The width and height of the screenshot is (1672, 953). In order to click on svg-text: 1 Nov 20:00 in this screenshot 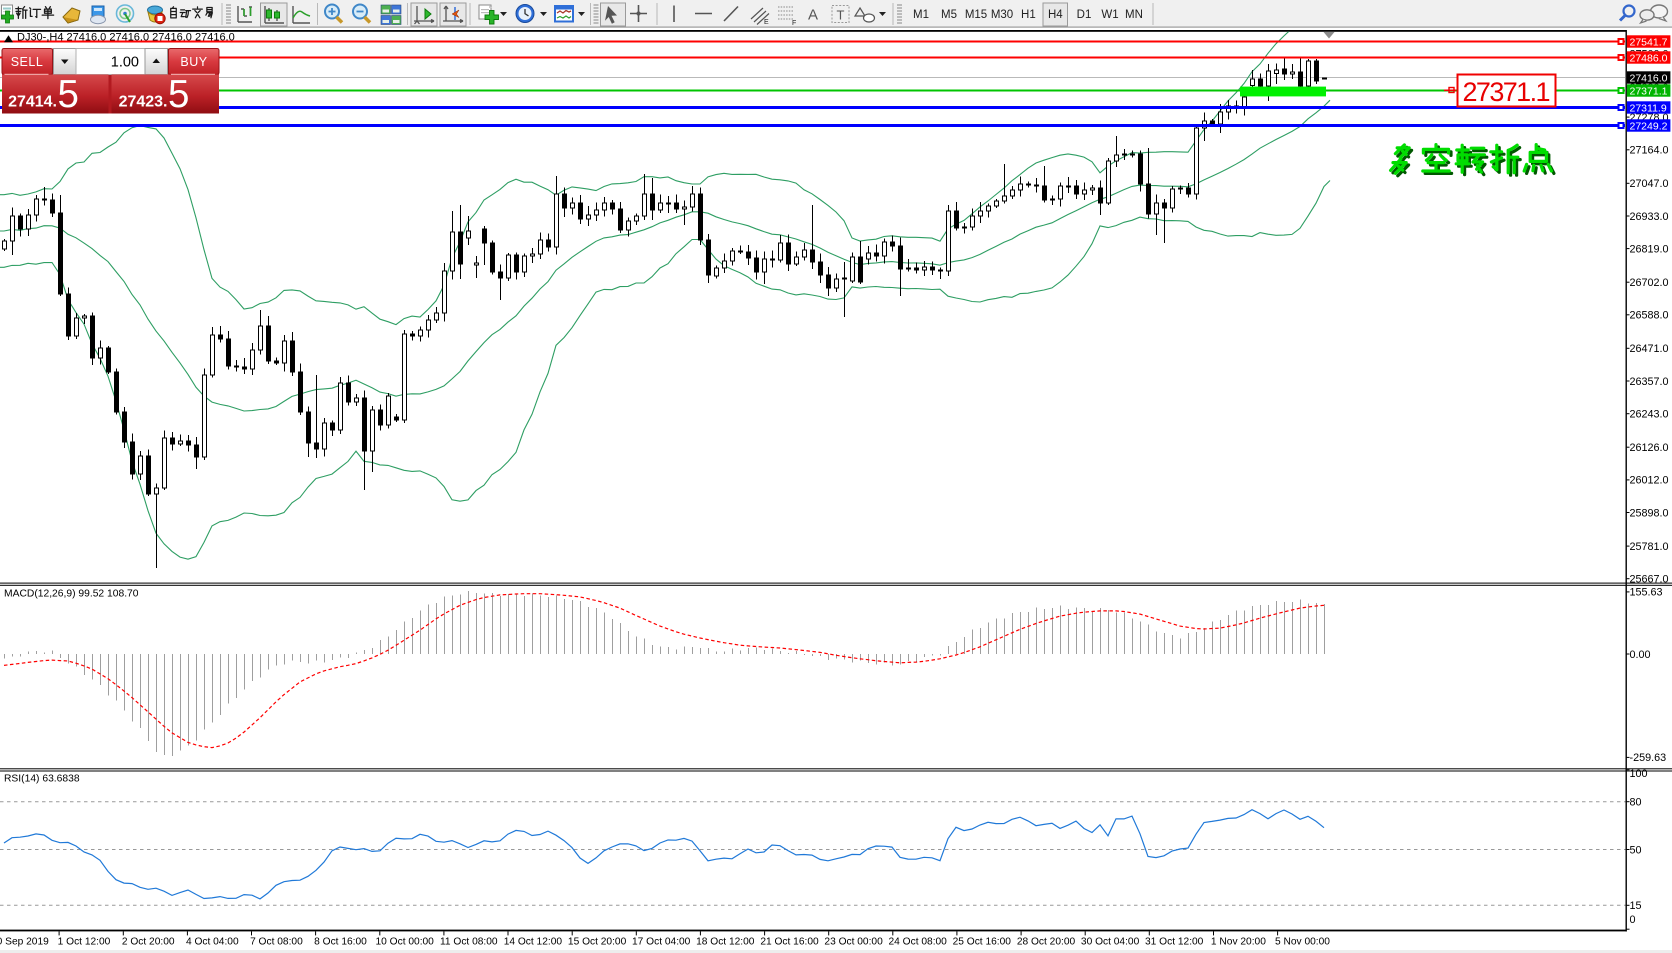, I will do `click(1238, 942)`.